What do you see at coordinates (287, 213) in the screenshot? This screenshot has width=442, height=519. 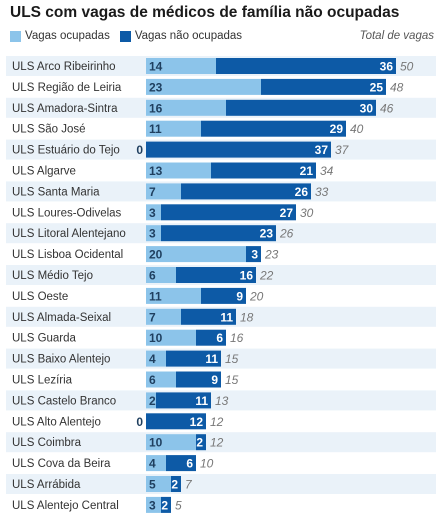 I see `value-label-unoccupied: 27` at bounding box center [287, 213].